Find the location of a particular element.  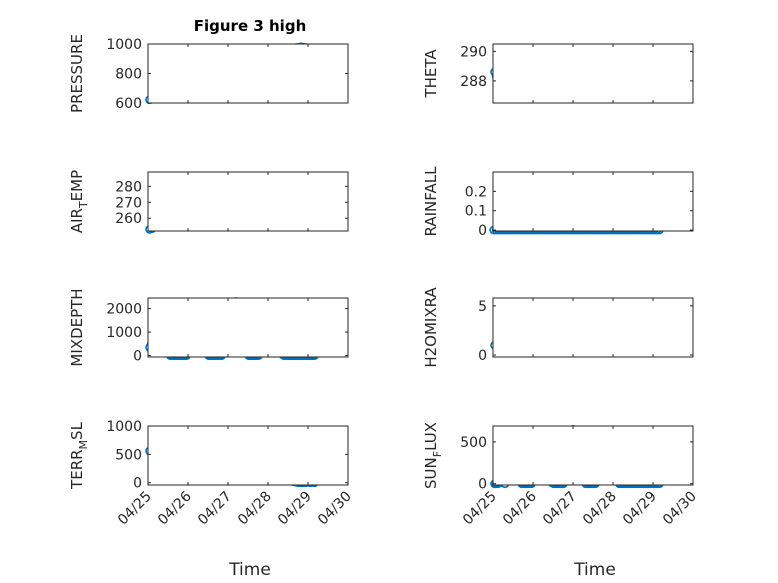

y-tick-label: 600 is located at coordinates (128, 104).